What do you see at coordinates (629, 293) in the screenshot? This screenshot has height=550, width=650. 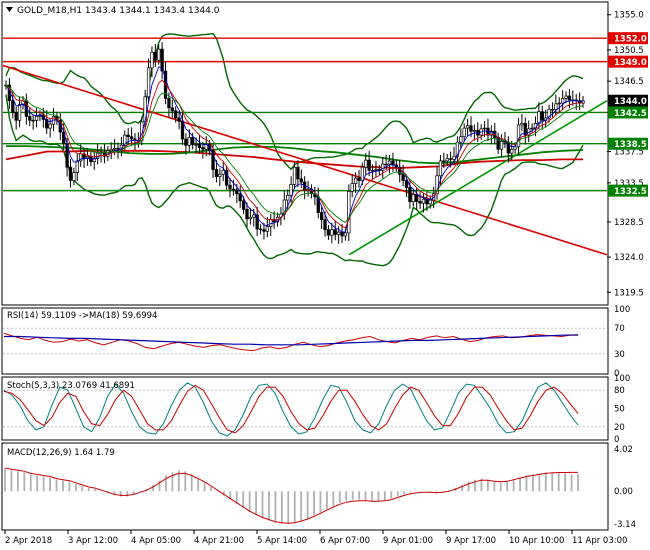 I see `price-axis-label: 1319.5` at bounding box center [629, 293].